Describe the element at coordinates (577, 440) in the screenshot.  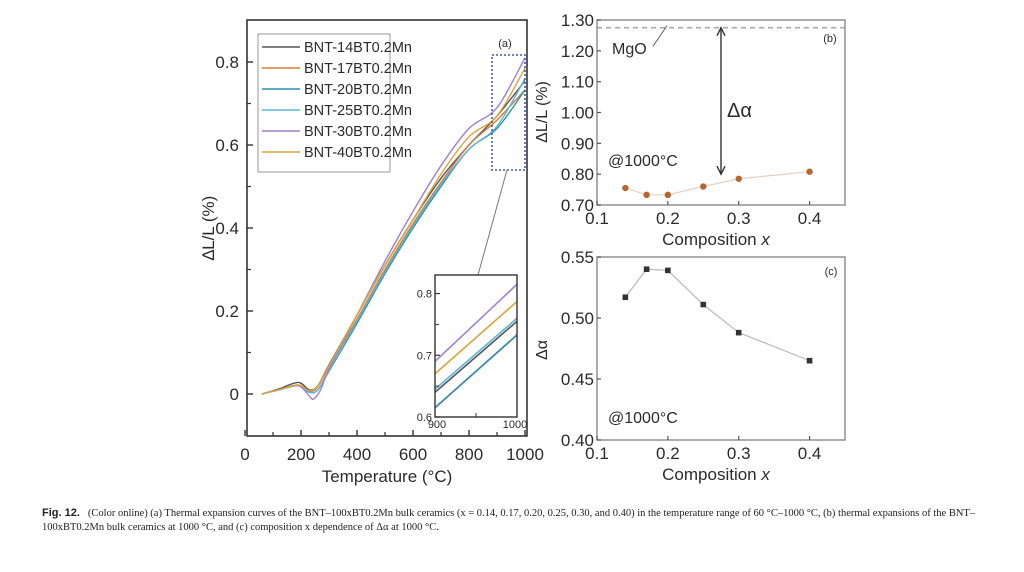
I see `y-tick-label: 0.40` at that location.